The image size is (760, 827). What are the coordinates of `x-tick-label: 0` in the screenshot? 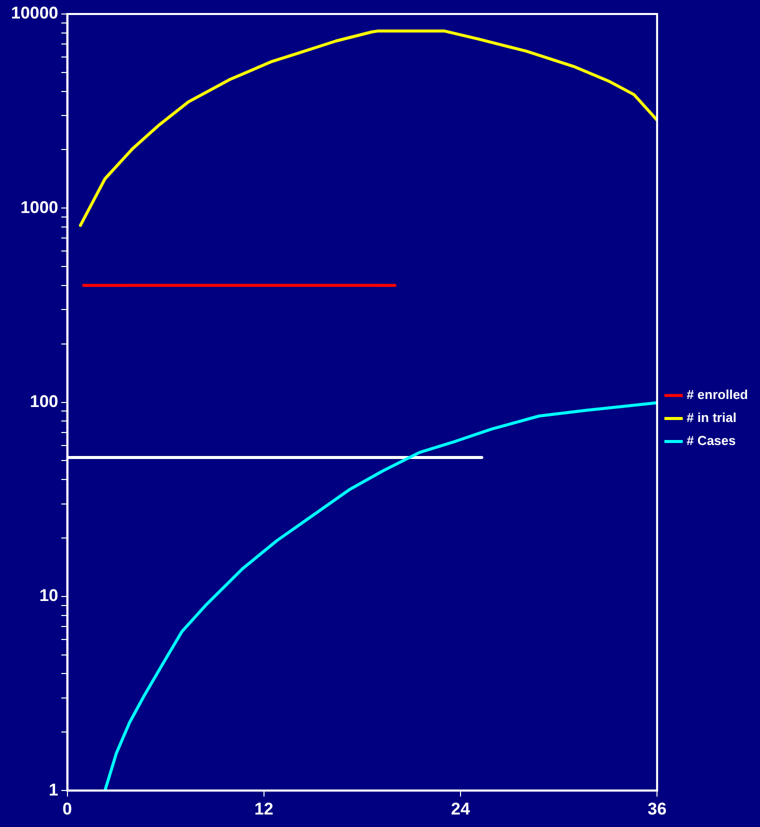 It's located at (67, 808).